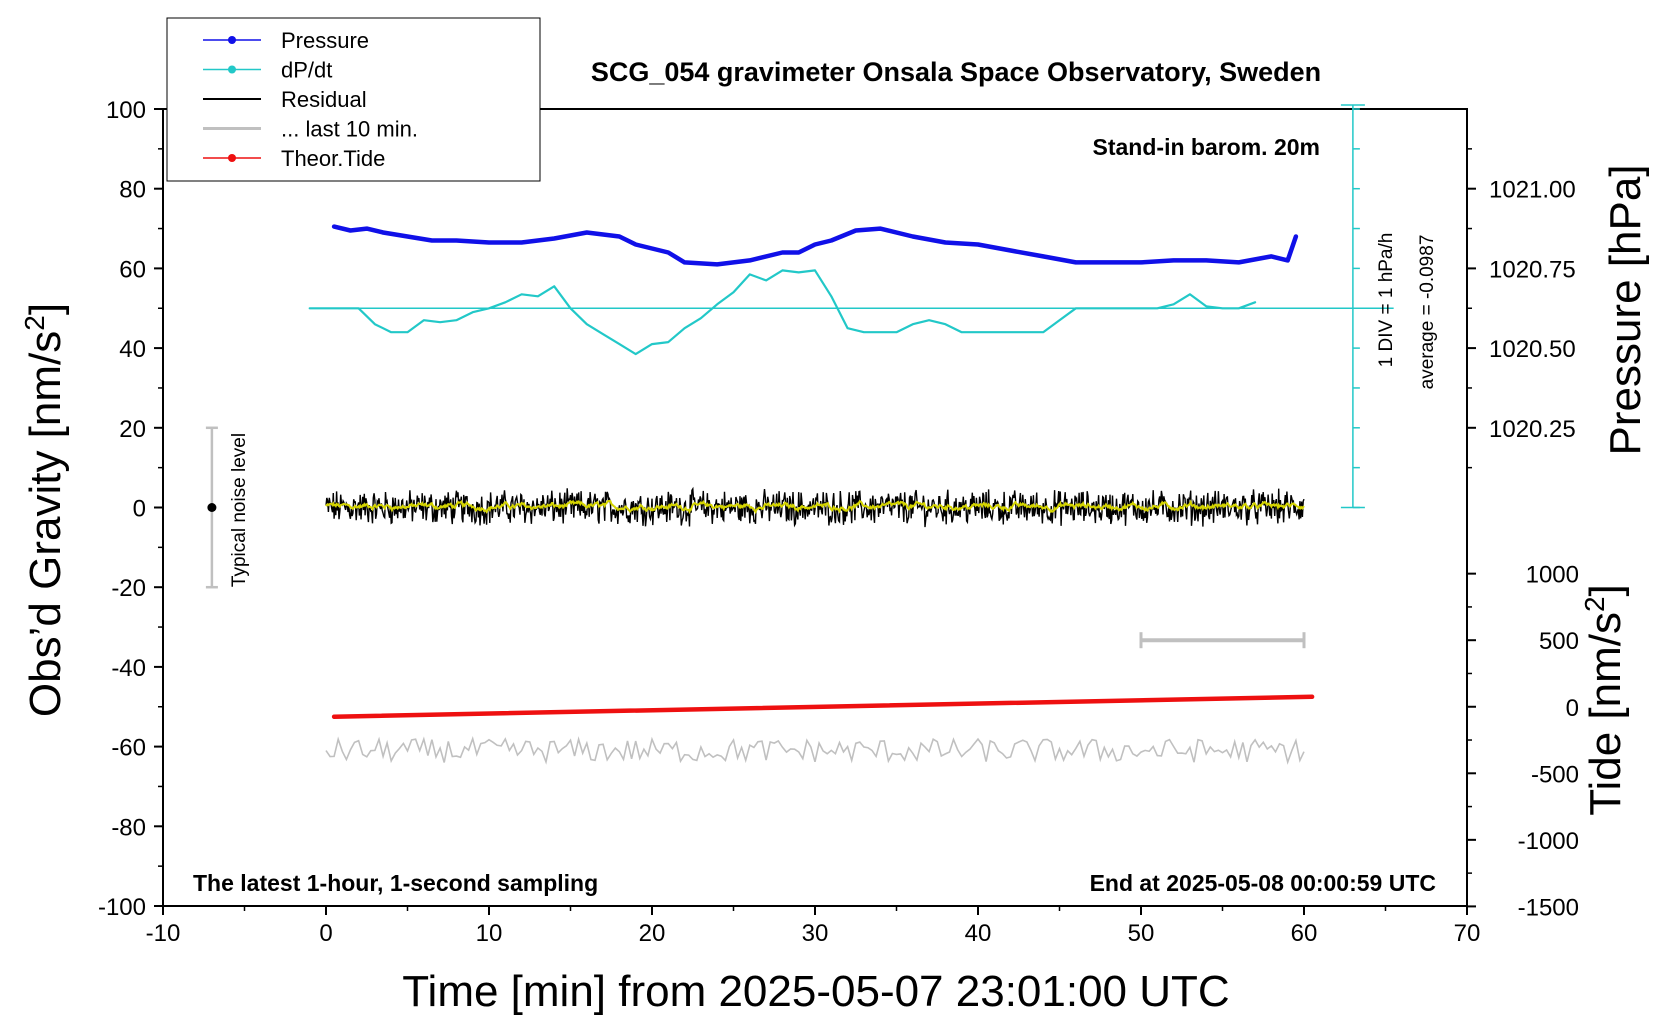  What do you see at coordinates (324, 99) in the screenshot?
I see `legend-entry: Residual` at bounding box center [324, 99].